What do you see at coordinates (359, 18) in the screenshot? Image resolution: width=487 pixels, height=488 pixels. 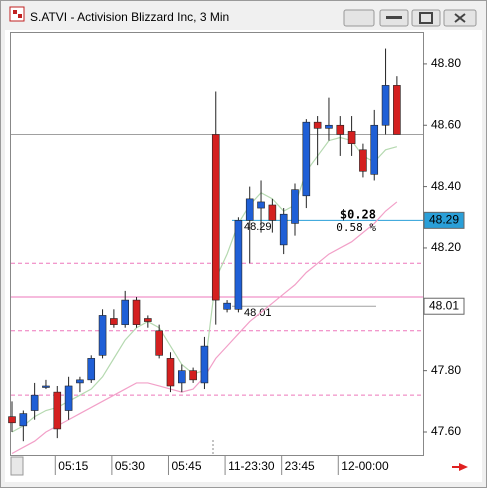 I see `link-button` at bounding box center [359, 18].